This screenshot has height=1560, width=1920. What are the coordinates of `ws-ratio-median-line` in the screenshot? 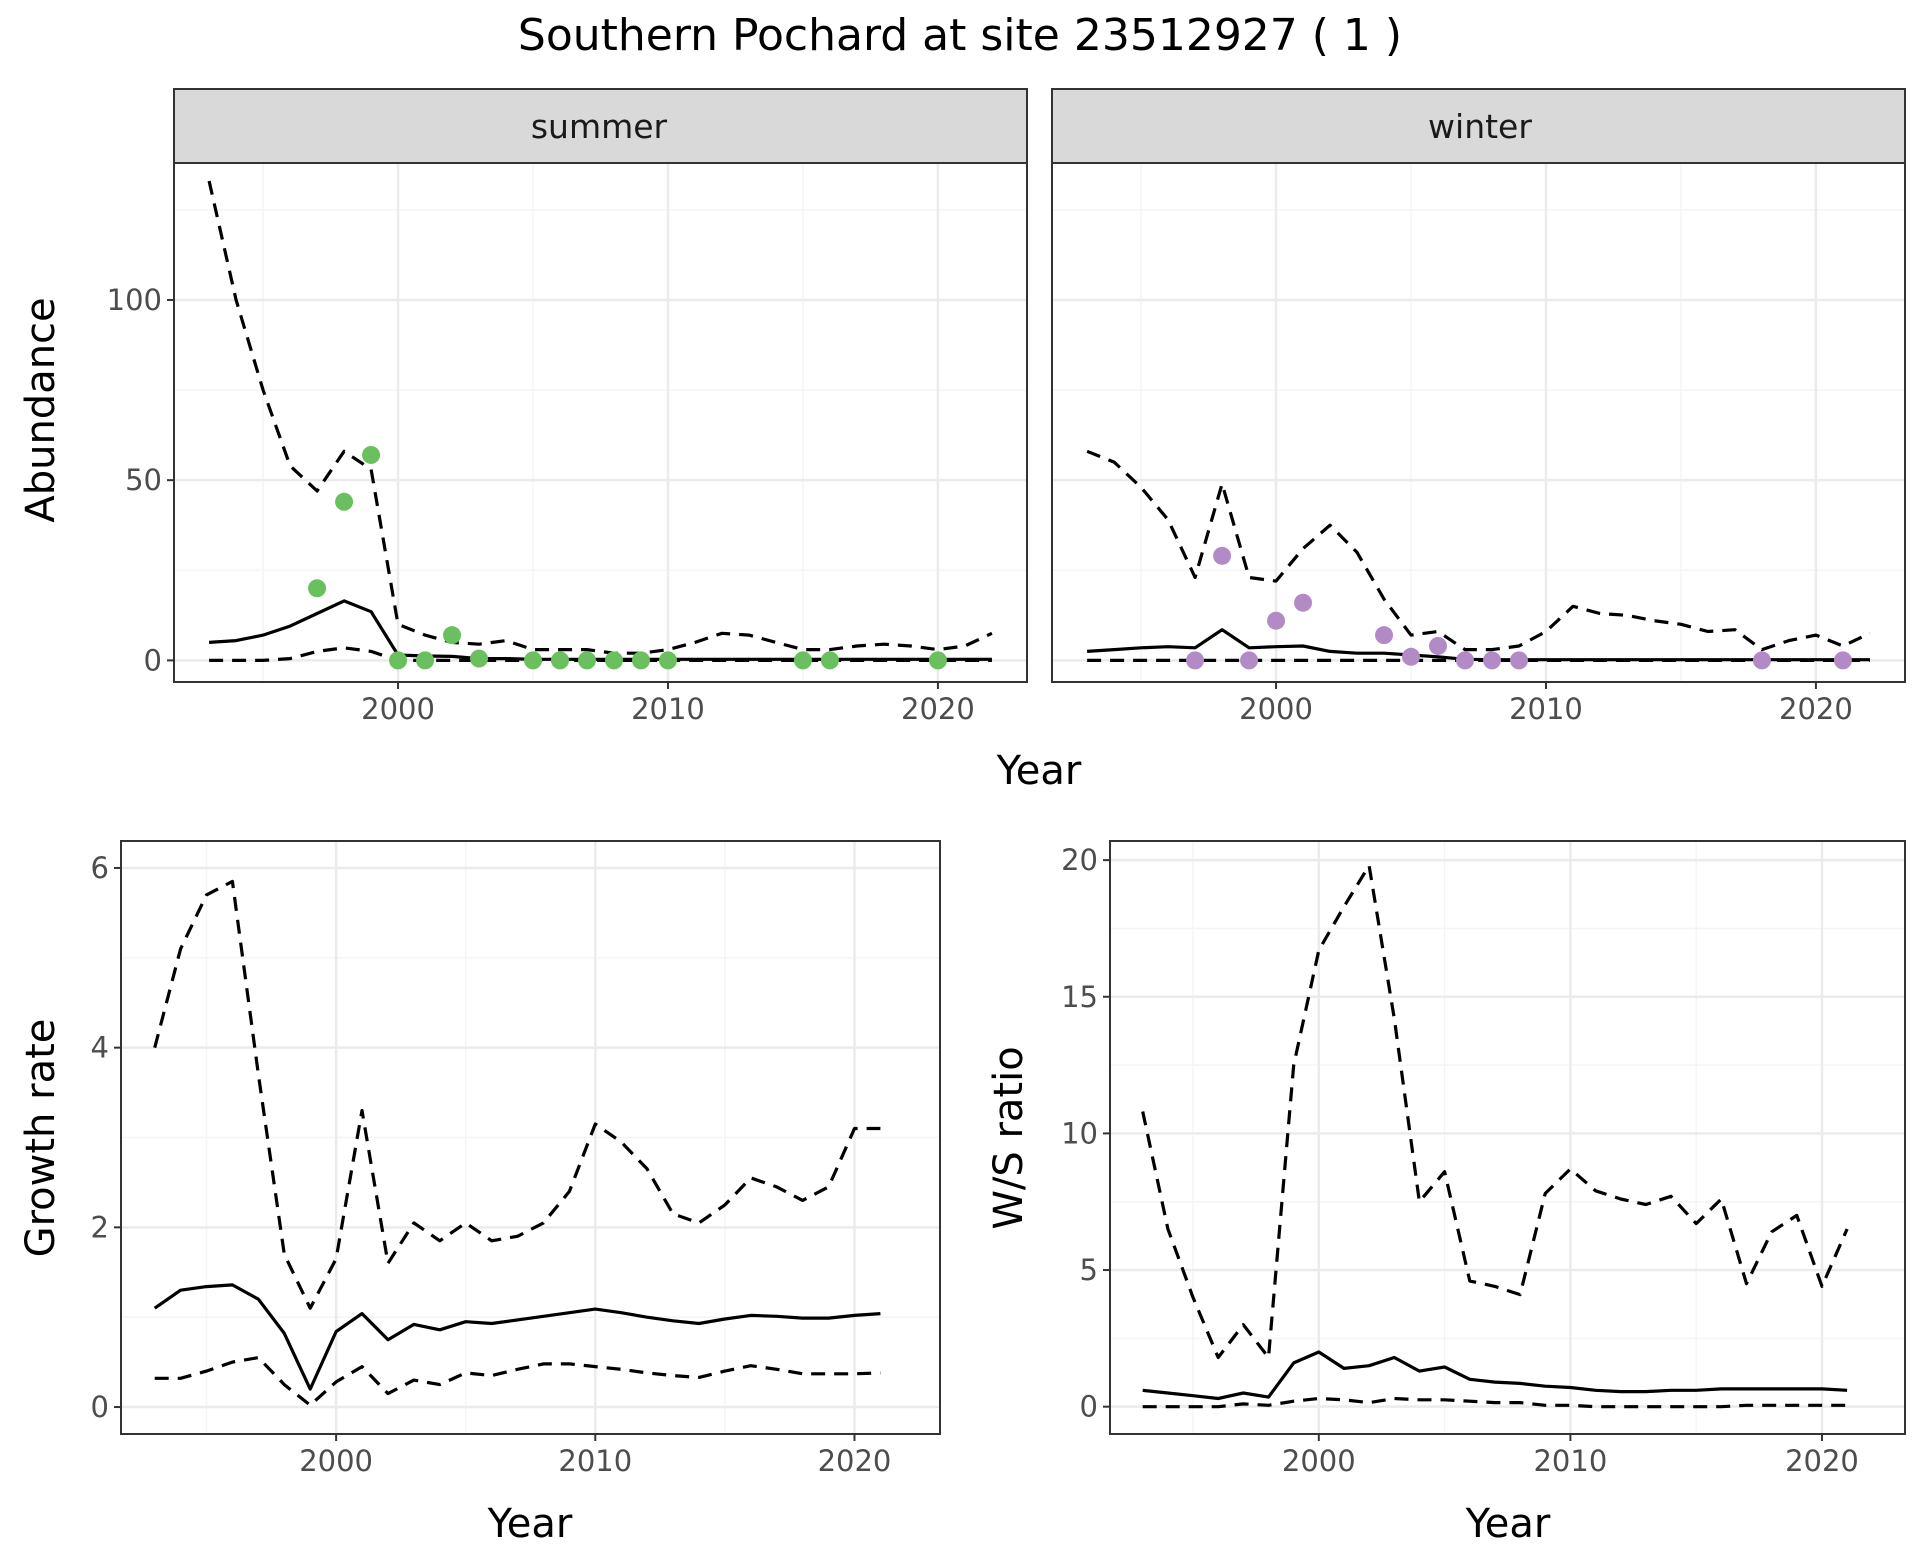 It's located at (1495, 1375).